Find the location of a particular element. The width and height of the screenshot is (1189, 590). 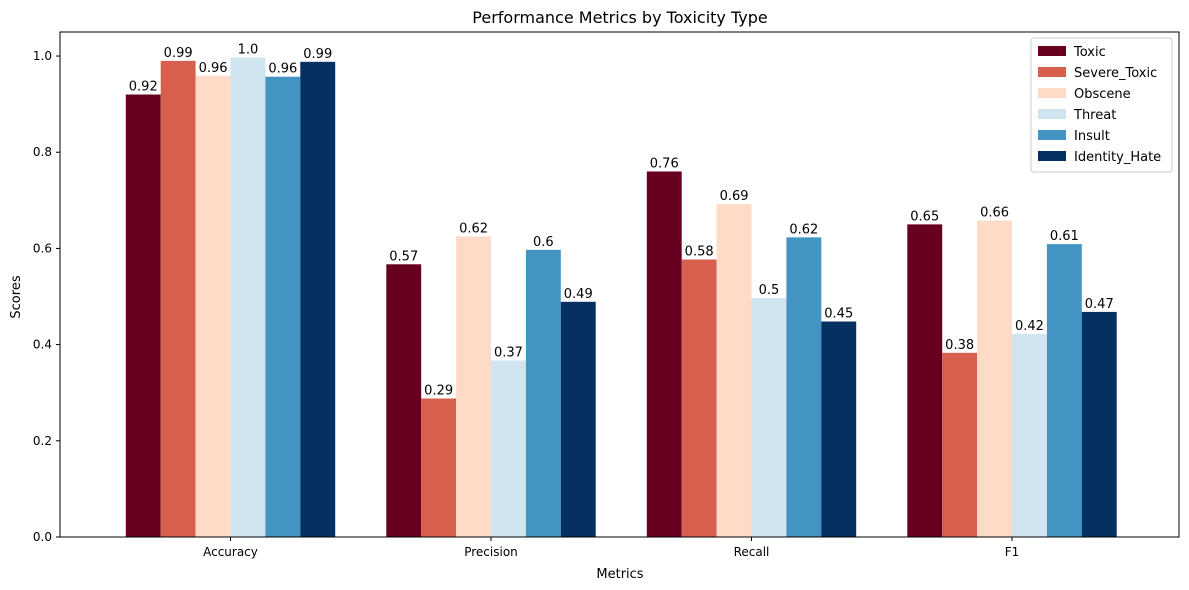

y-tick-label: 0.2 is located at coordinates (42, 441).